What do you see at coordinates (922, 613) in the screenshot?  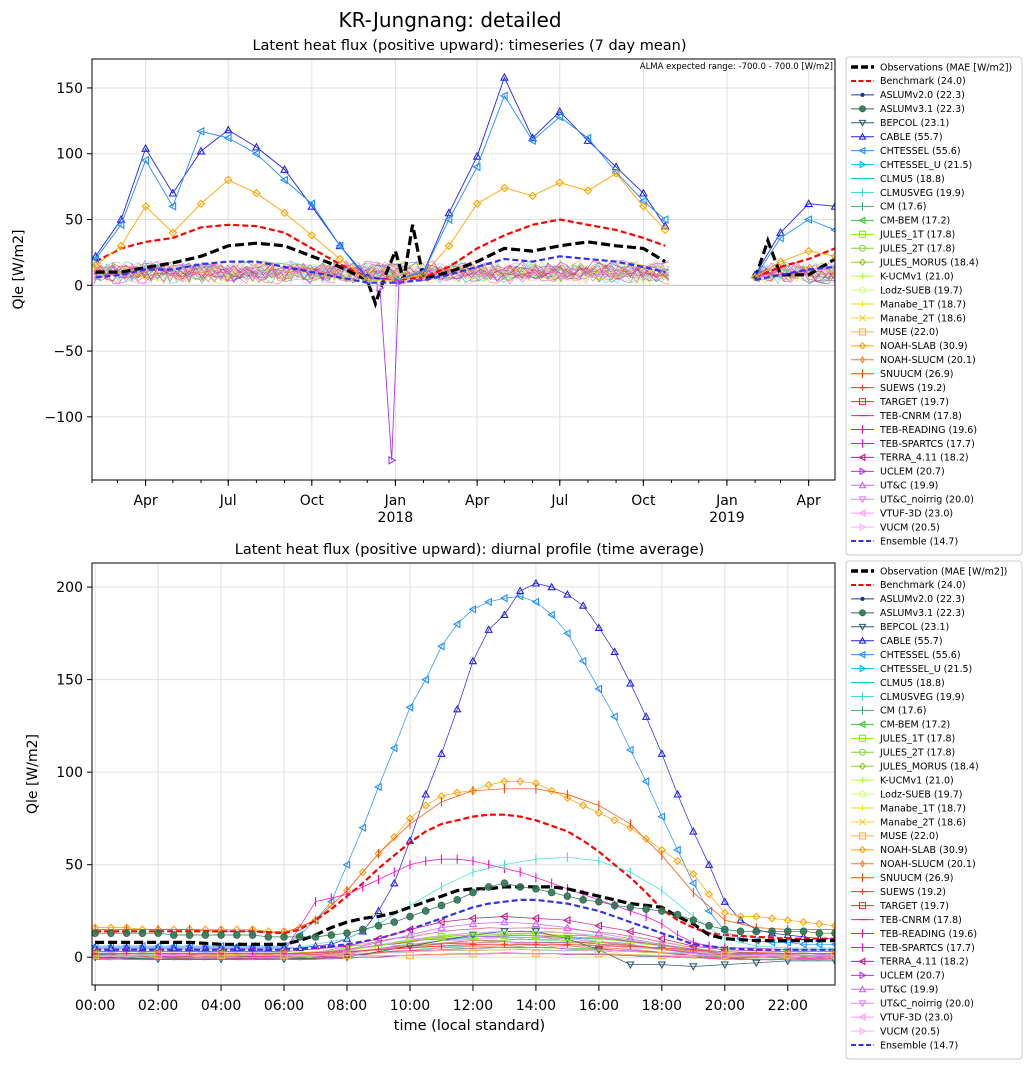 I see `legend-label: ASLUMv3.1 (22.3)` at bounding box center [922, 613].